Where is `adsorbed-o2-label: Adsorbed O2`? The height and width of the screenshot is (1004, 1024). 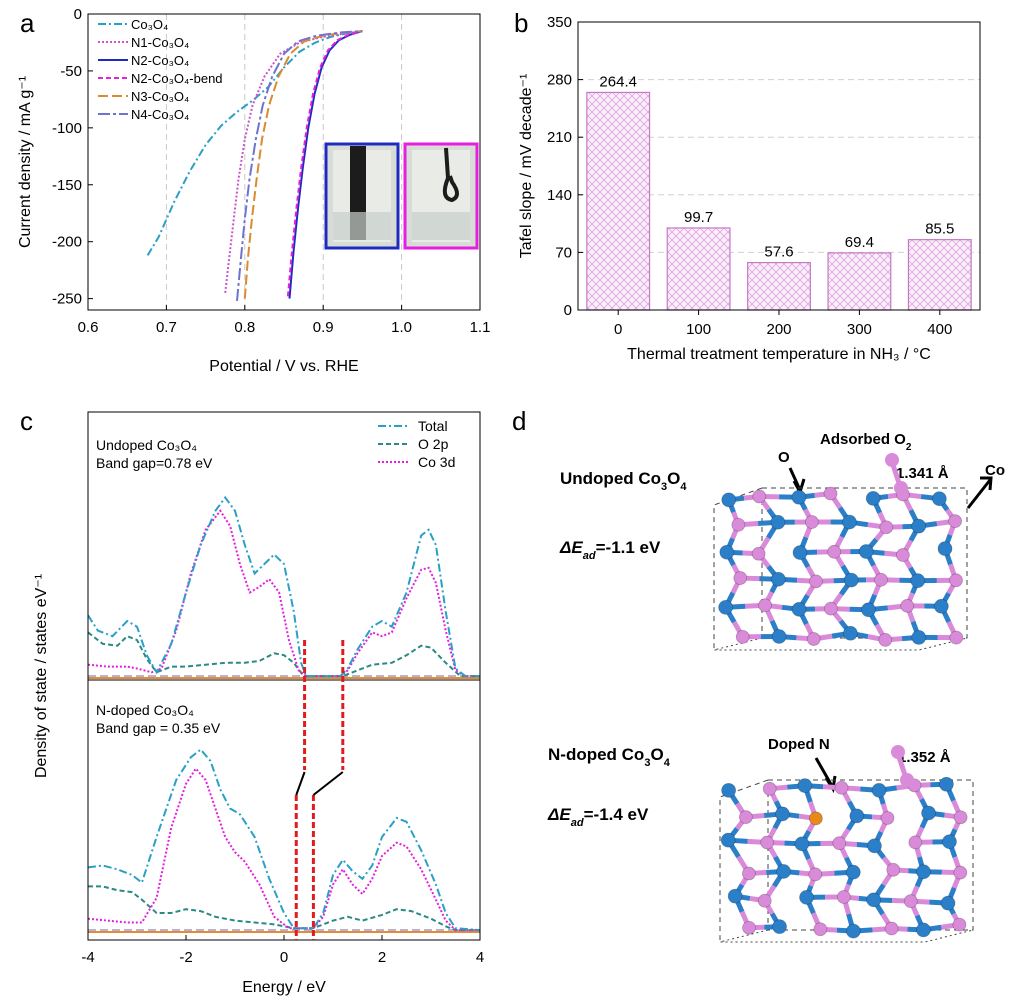 adsorbed-o2-label: Adsorbed O2 is located at coordinates (866, 442).